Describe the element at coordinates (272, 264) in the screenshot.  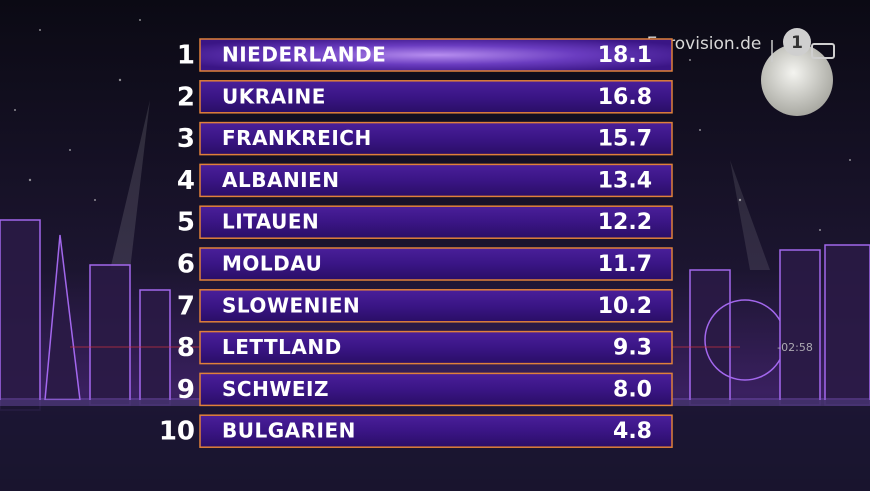
I see `country: MOLDAU` at that location.